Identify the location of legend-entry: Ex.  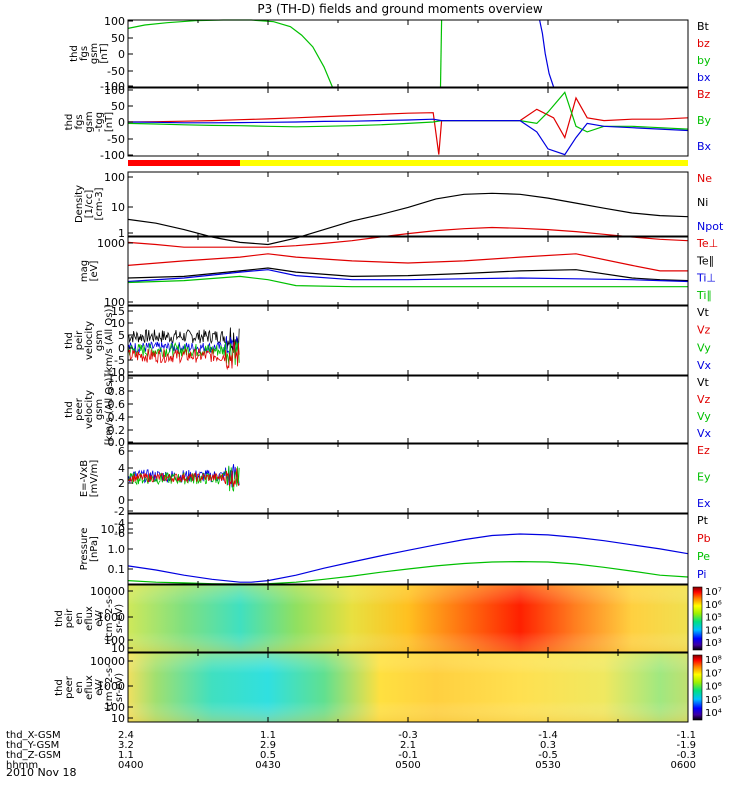
(704, 503).